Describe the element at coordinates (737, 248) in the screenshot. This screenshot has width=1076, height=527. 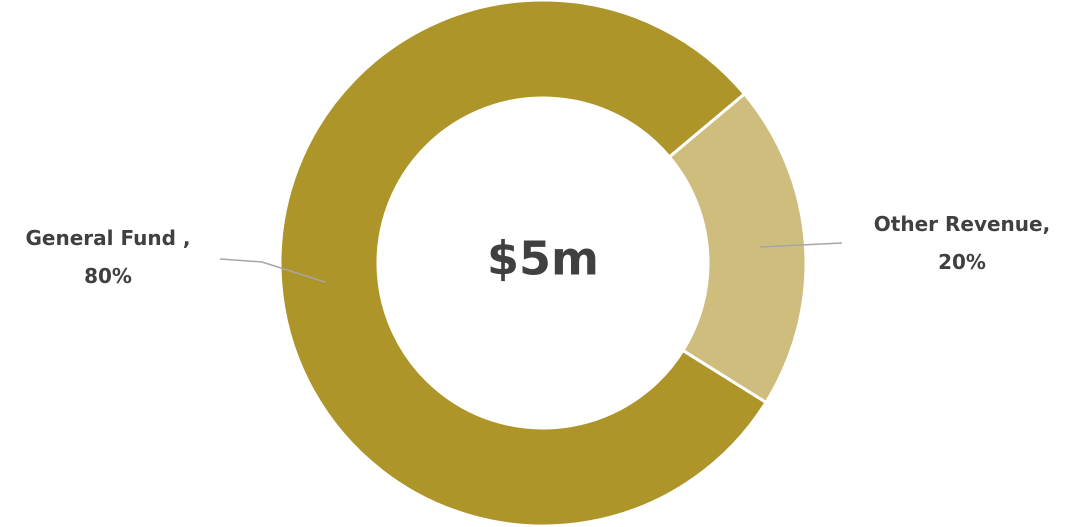
I see `donut-slice` at that location.